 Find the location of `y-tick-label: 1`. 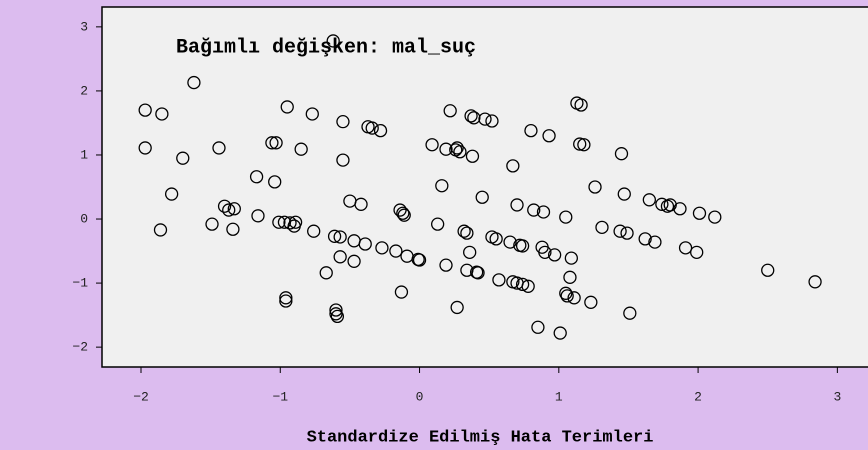

y-tick-label: 1 is located at coordinates (84, 154).